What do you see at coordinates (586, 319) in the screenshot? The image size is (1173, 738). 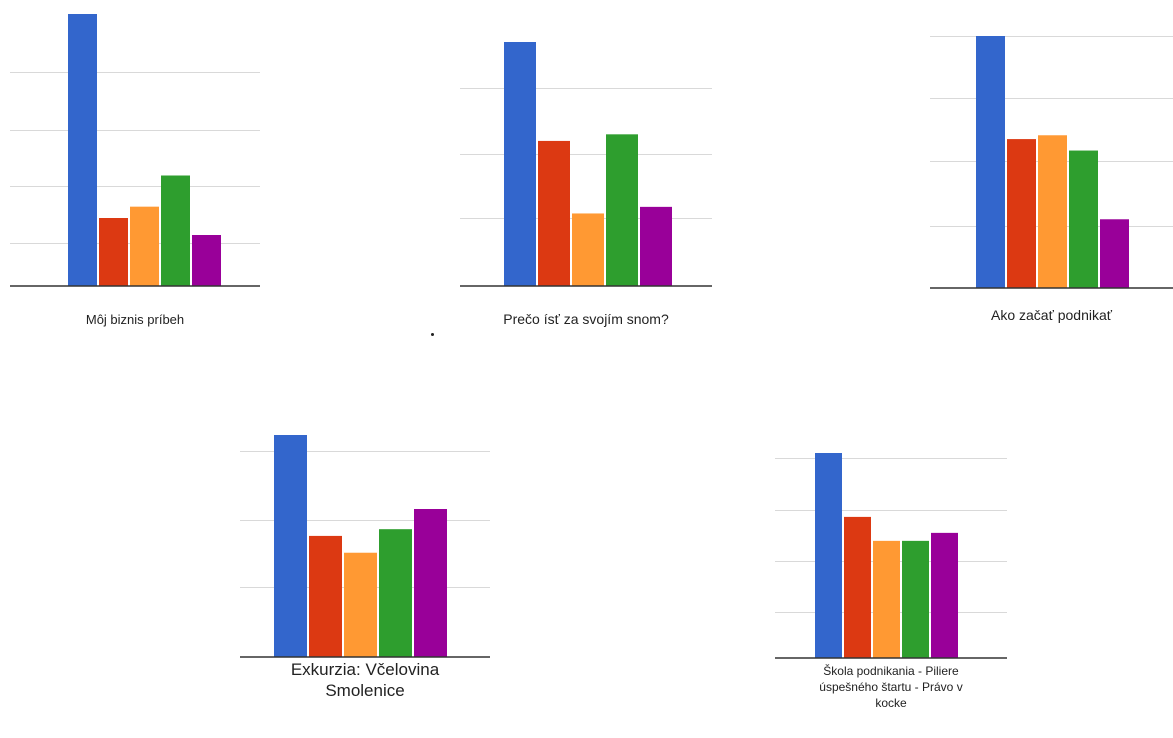 I see `chart-title: Prečo ísť za svojím snom?` at bounding box center [586, 319].